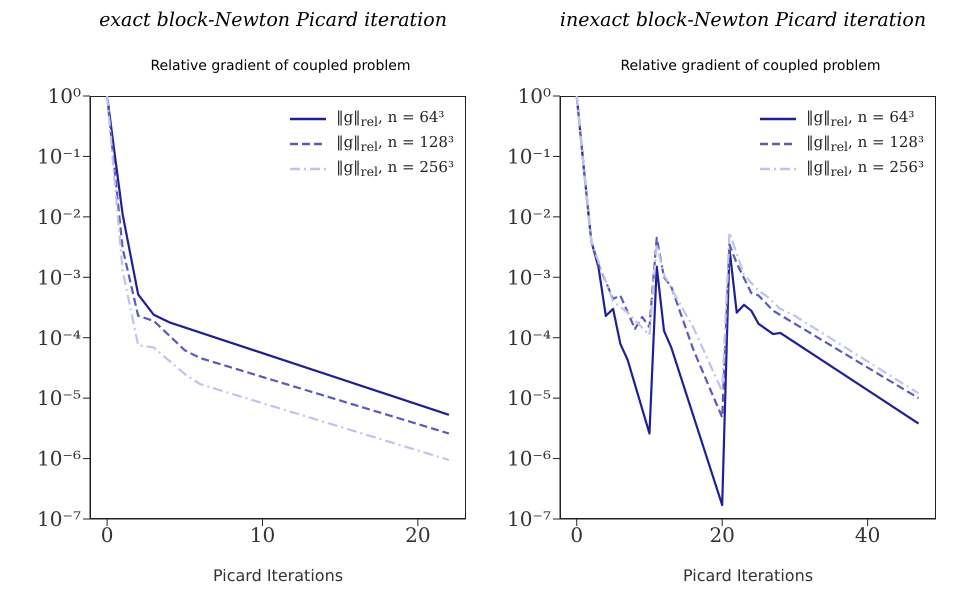 The image size is (957, 610). Describe the element at coordinates (867, 535) in the screenshot. I see `x-tick-label: 40` at that location.